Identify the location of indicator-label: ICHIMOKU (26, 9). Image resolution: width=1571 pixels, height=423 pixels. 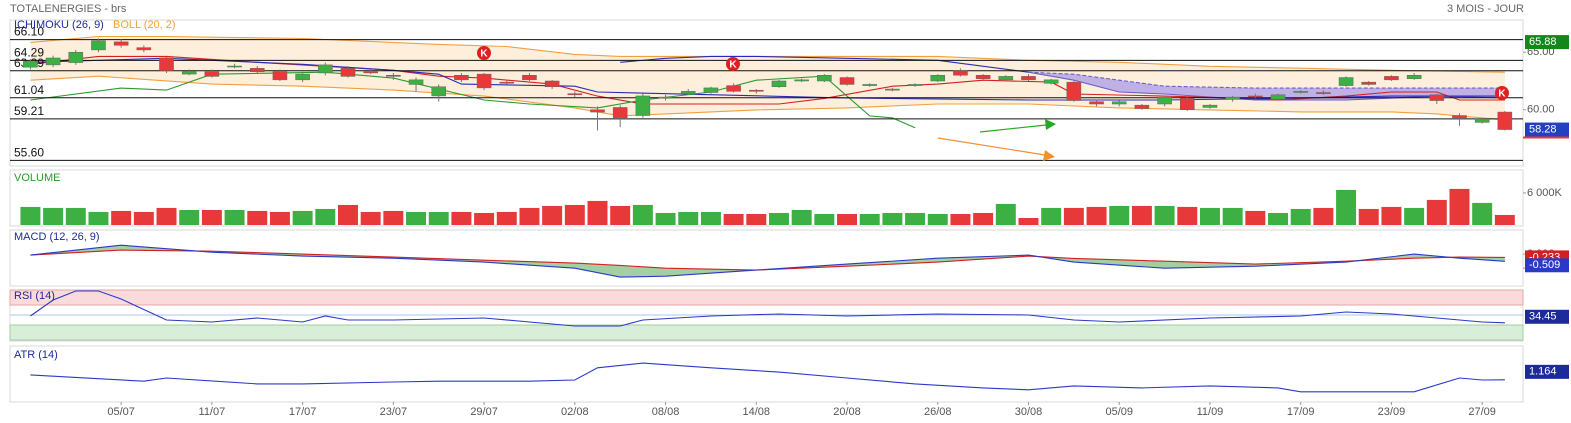
(59, 25).